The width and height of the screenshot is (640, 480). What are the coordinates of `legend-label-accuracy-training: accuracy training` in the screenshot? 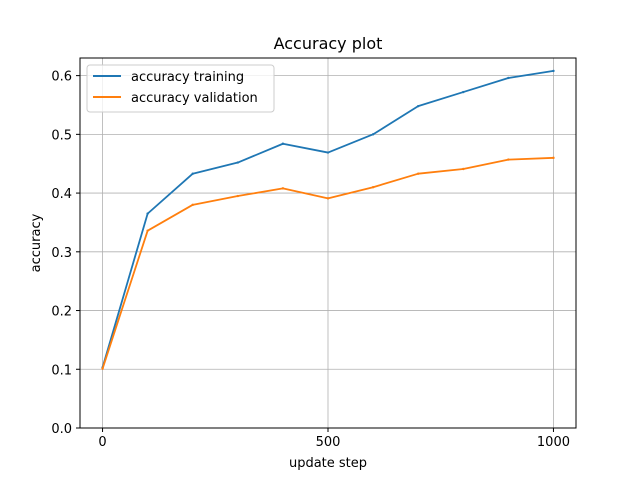 It's located at (187, 77).